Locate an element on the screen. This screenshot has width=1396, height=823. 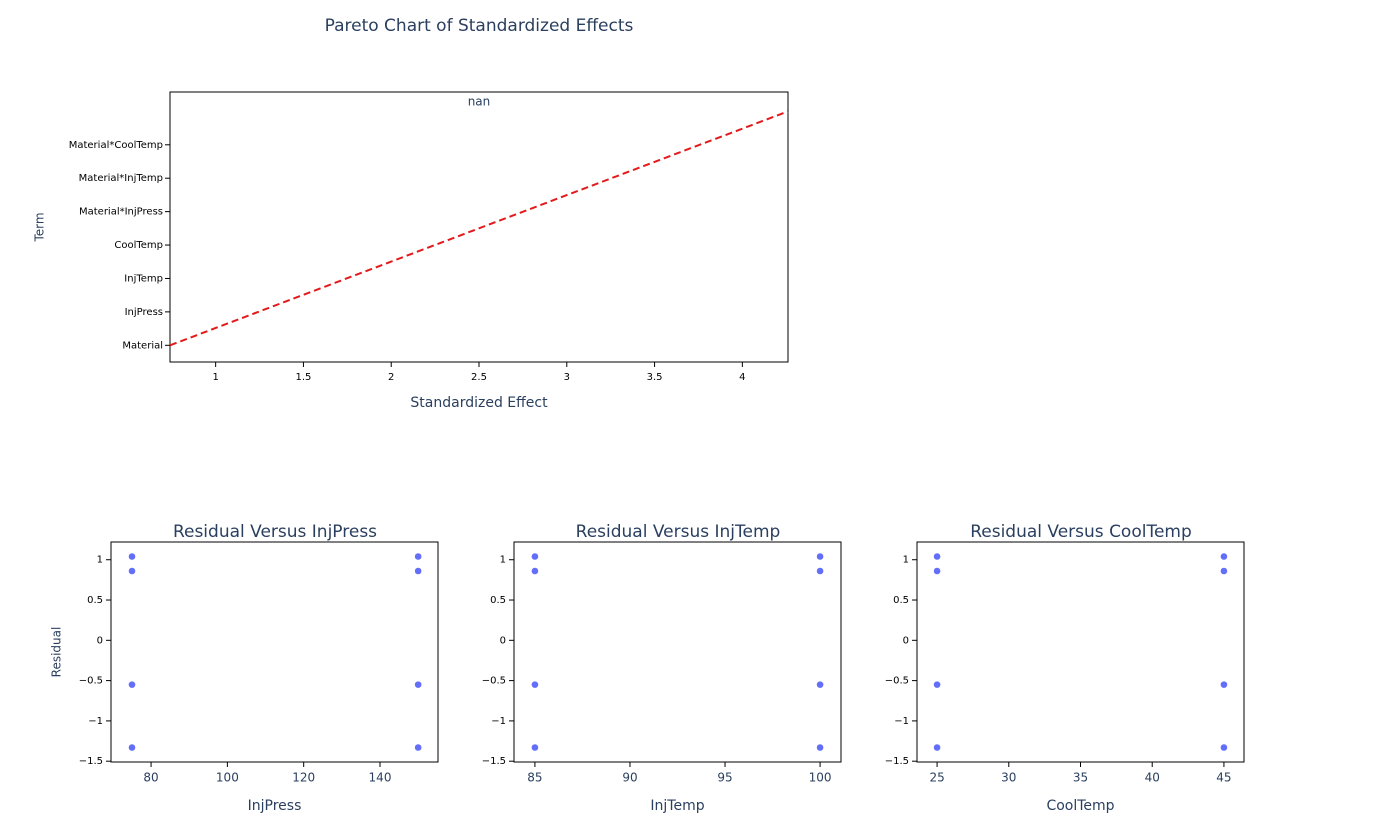
x-tick-label: 80 is located at coordinates (150, 778).